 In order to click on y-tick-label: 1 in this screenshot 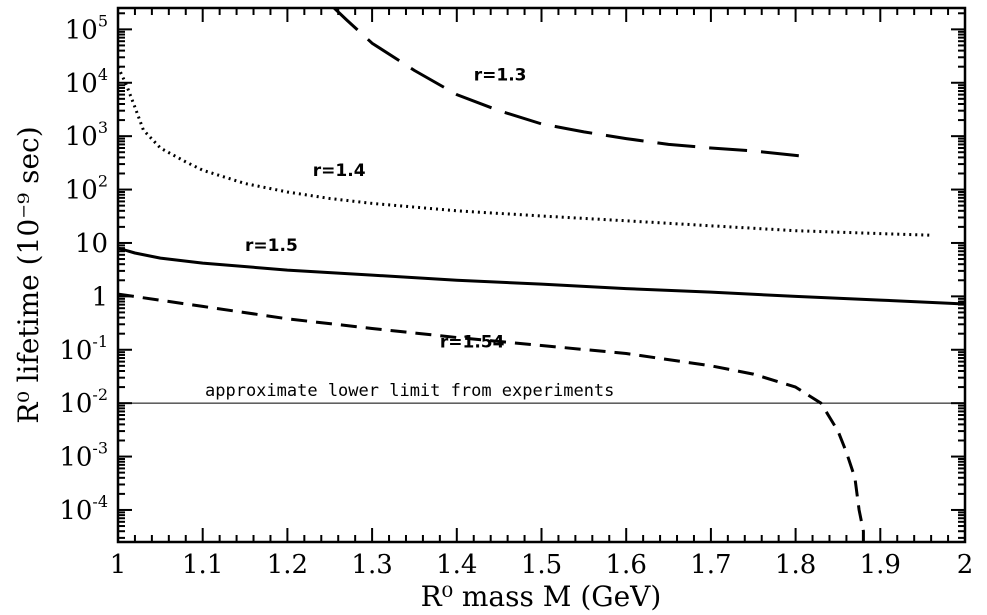, I will do `click(99, 297)`.